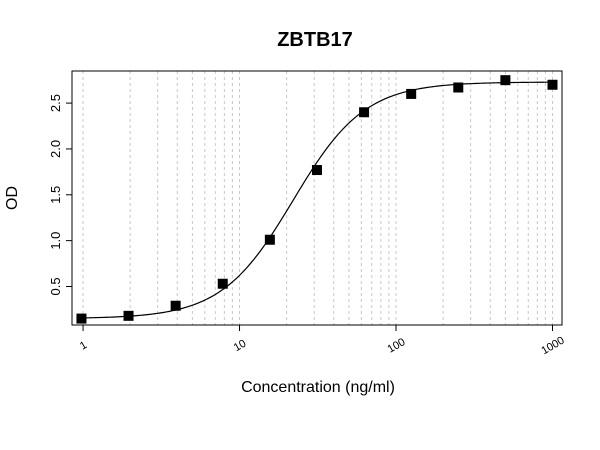  What do you see at coordinates (12, 198) in the screenshot?
I see `y-axis-label: OD` at bounding box center [12, 198].